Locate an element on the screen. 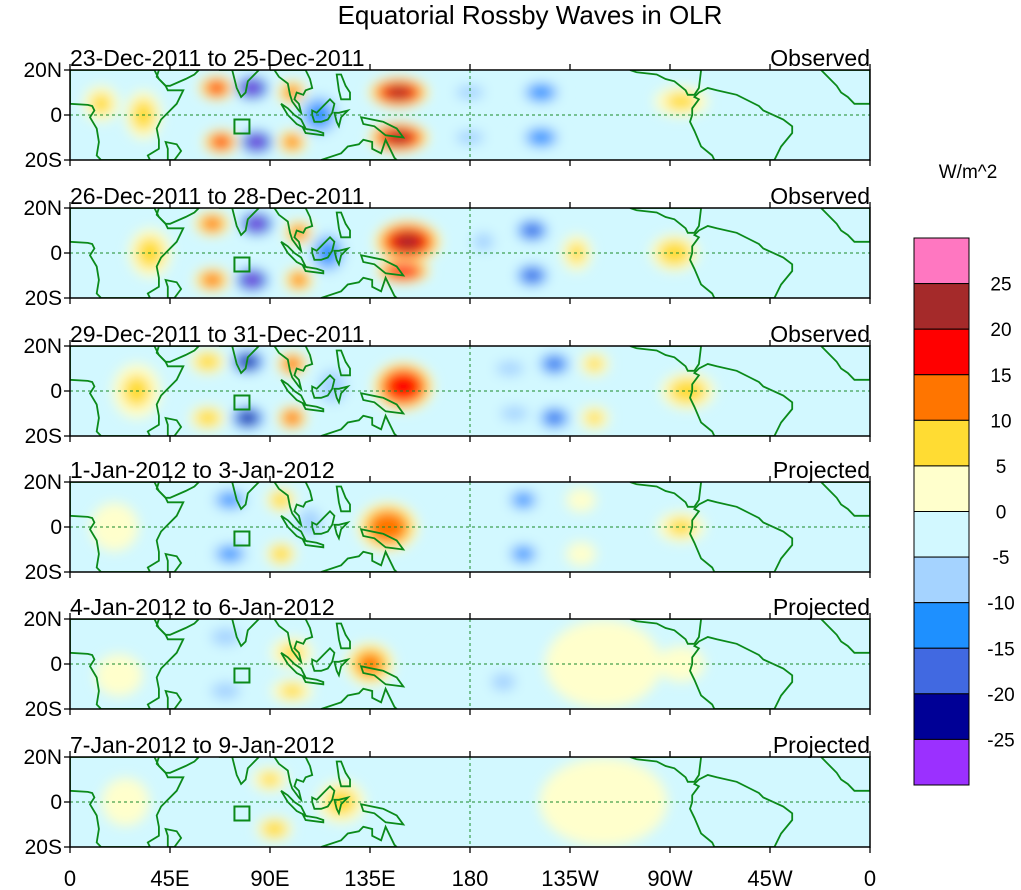 This screenshot has width=1021, height=890. colorbar-label: -5 is located at coordinates (1001, 558).